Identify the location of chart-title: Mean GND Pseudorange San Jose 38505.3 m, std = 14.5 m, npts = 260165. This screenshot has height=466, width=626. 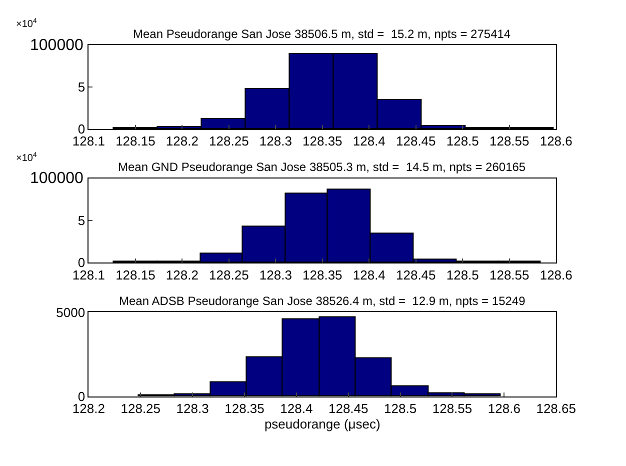
(322, 167).